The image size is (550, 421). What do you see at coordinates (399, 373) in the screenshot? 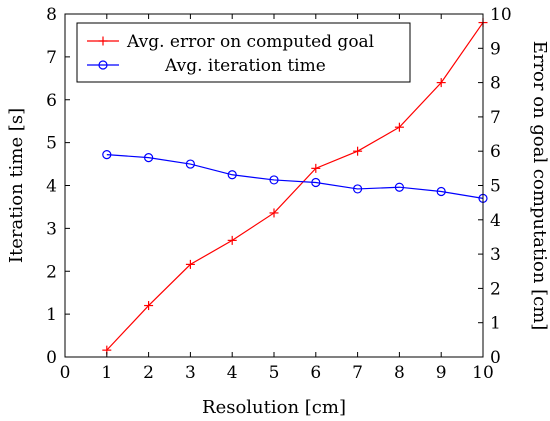
I see `x-tick-label: 8` at bounding box center [399, 373].